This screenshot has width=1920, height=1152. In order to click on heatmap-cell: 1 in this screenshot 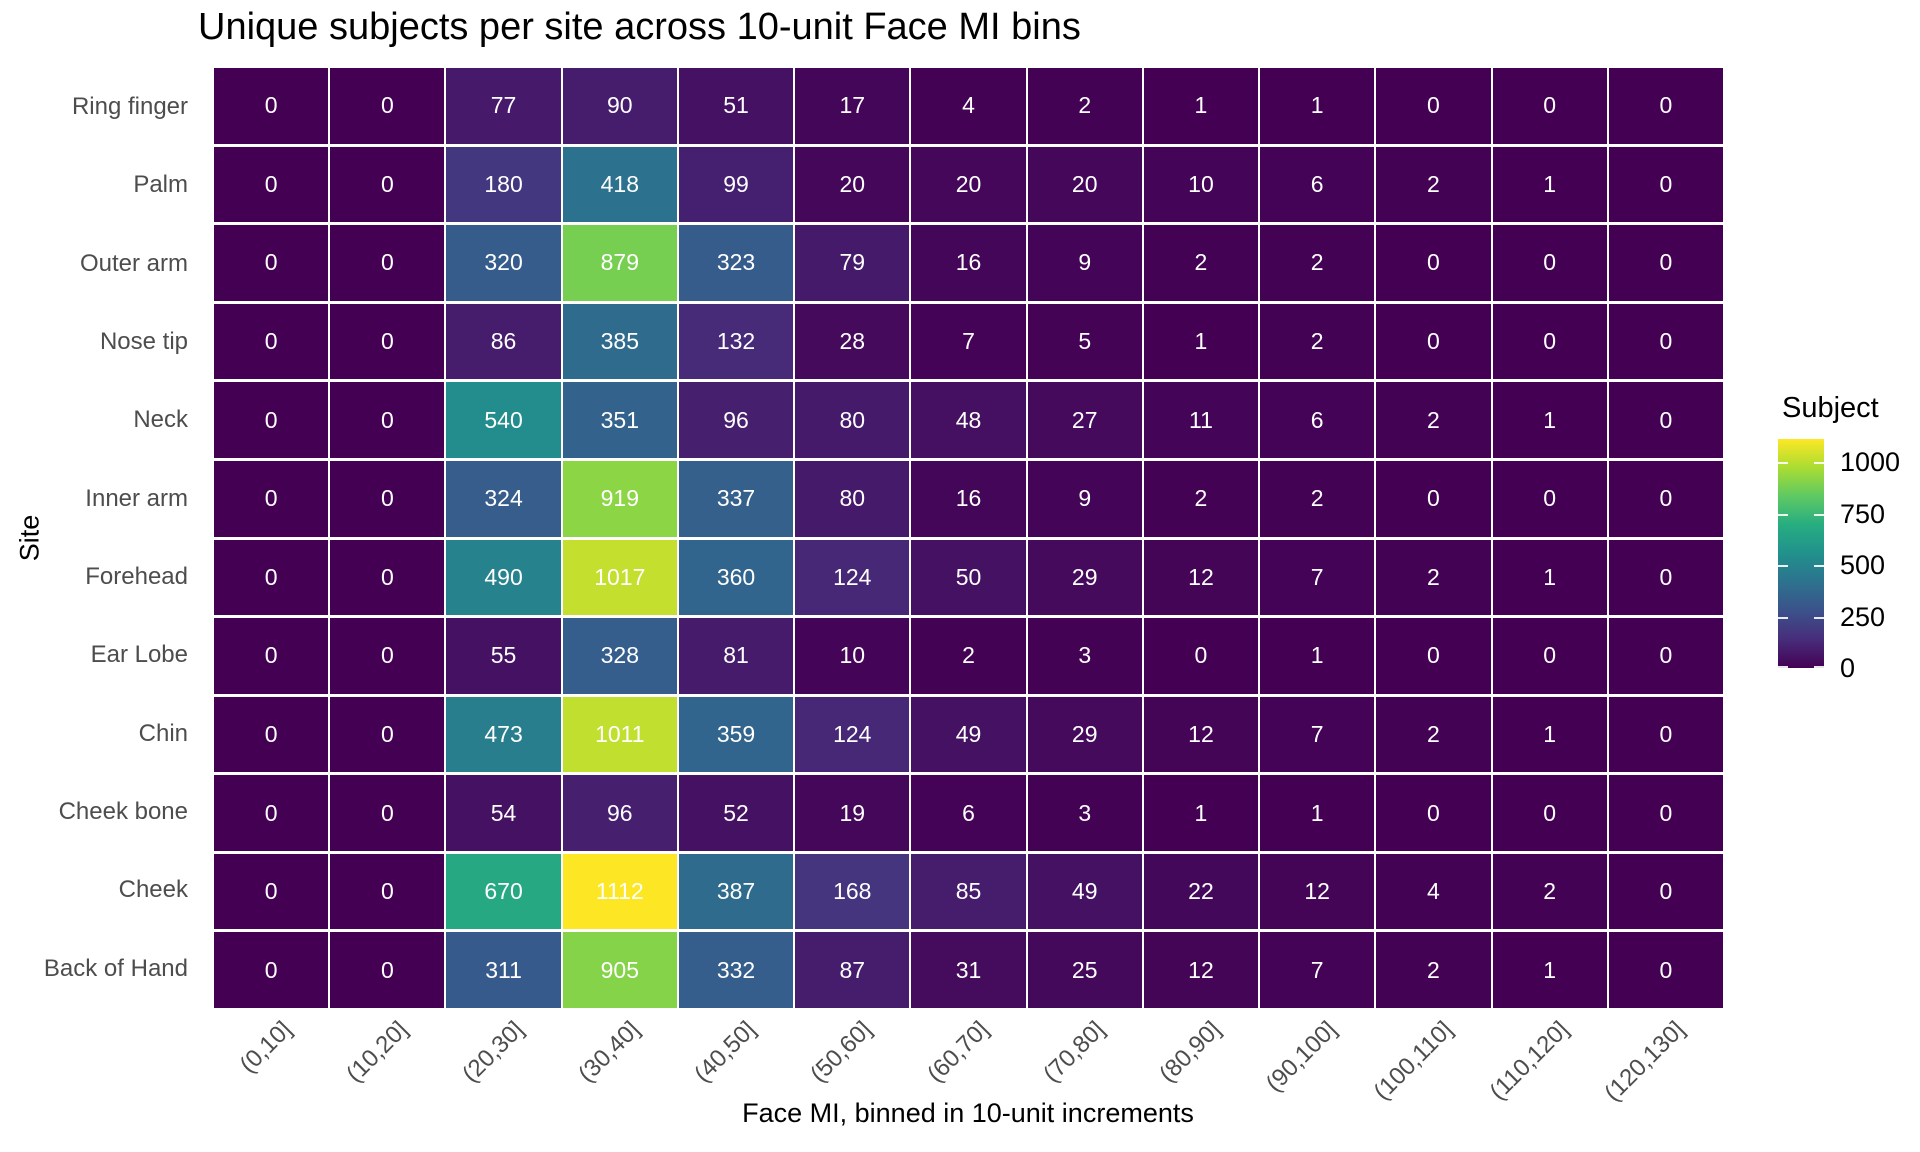, I will do `click(1549, 577)`.